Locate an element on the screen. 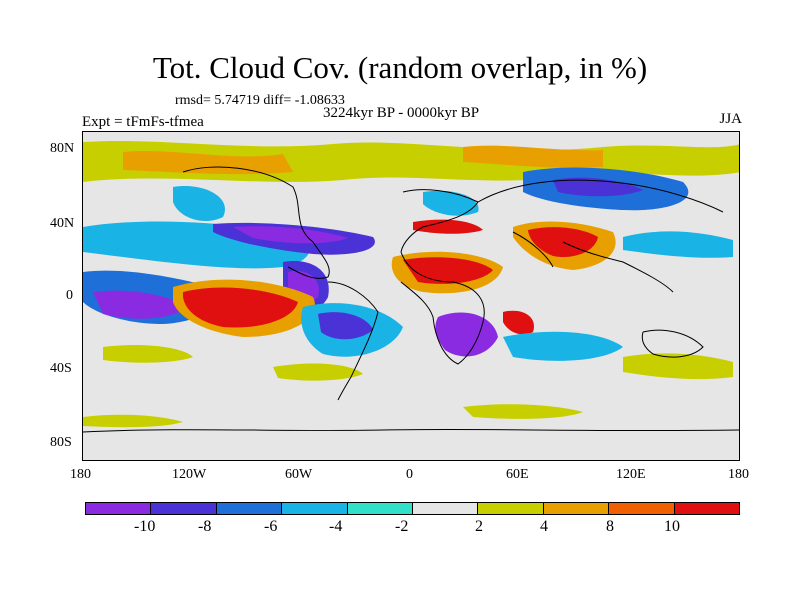 This screenshot has width=800, height=600. colorbar is located at coordinates (412, 508).